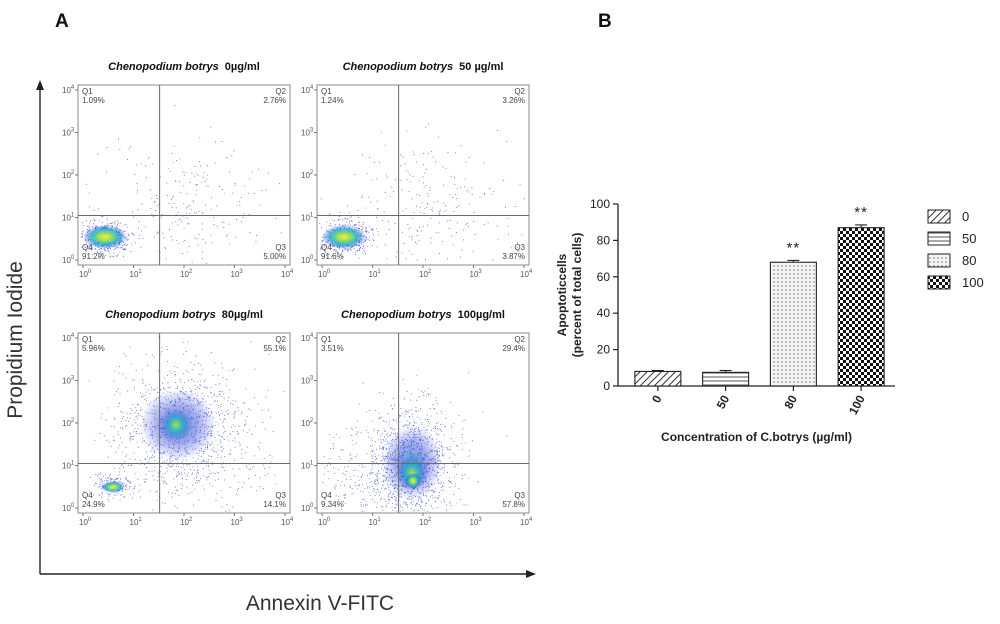 Image resolution: width=1000 pixels, height=624 pixels. I want to click on quadrant-q3-percent: 14.1%, so click(274, 504).